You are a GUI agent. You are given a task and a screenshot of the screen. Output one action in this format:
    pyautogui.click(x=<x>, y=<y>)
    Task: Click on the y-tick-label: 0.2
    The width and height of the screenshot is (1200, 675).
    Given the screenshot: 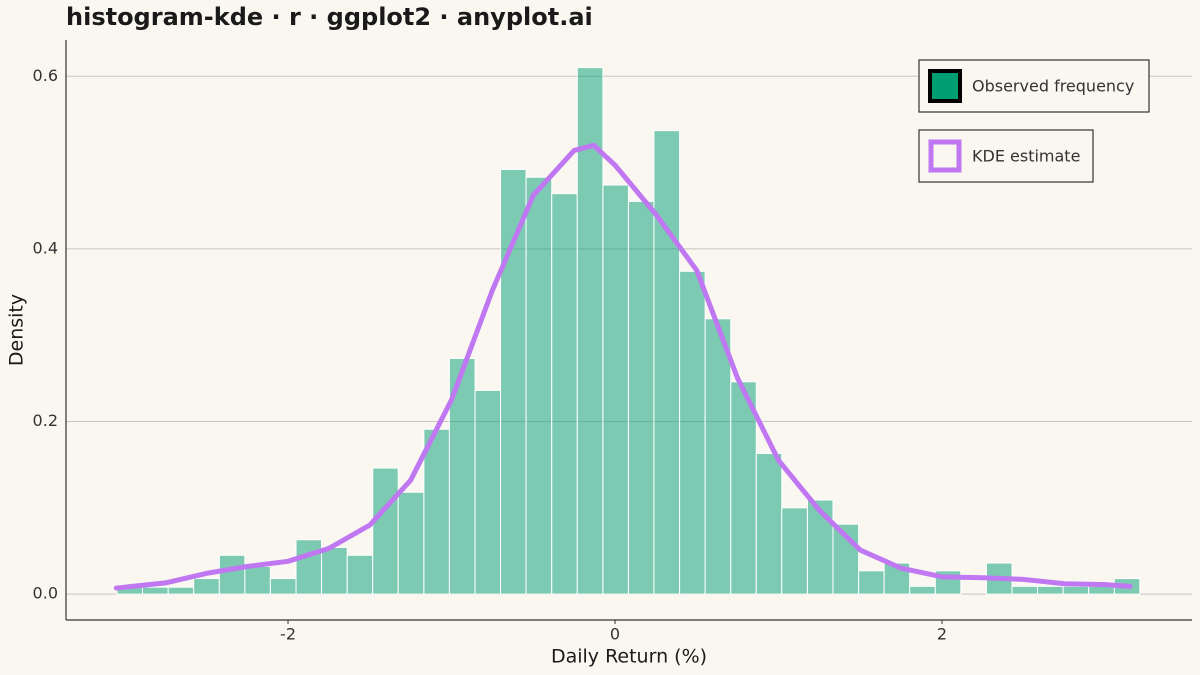 What is the action you would take?
    pyautogui.click(x=45, y=420)
    